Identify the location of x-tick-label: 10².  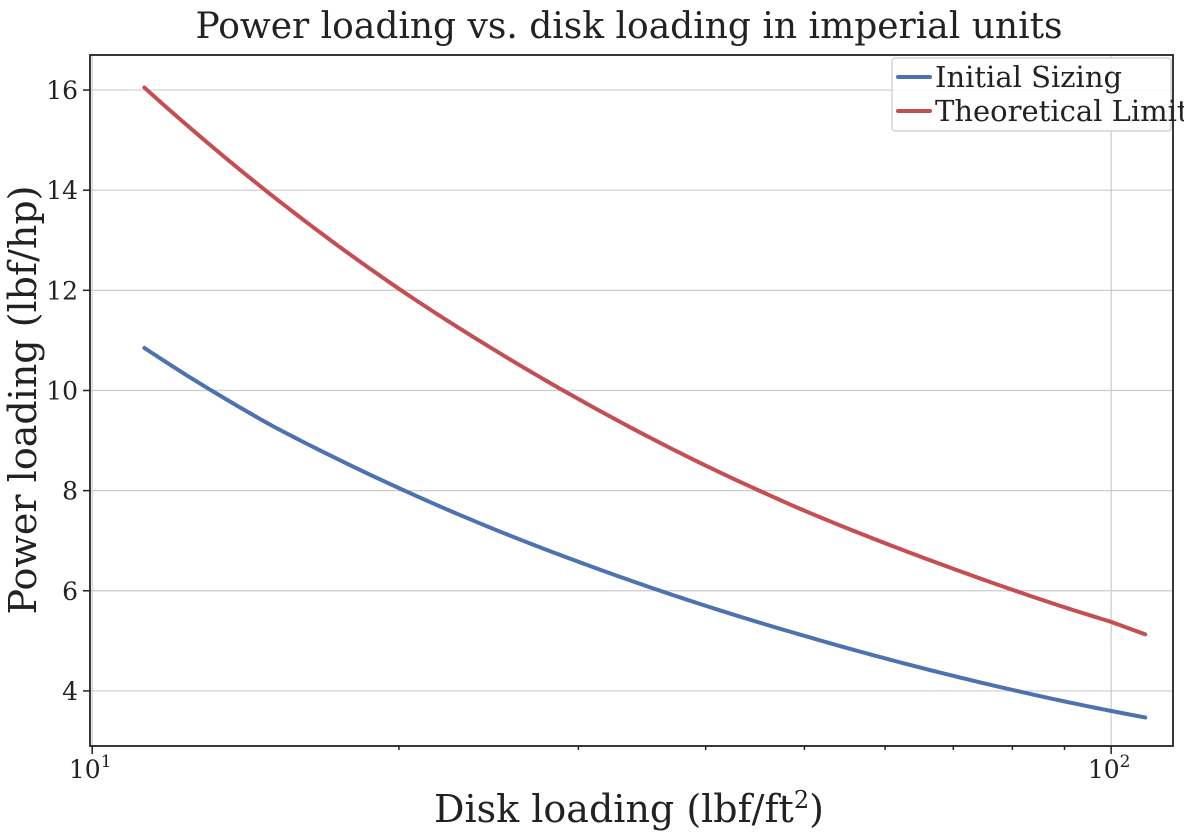
(1109, 768).